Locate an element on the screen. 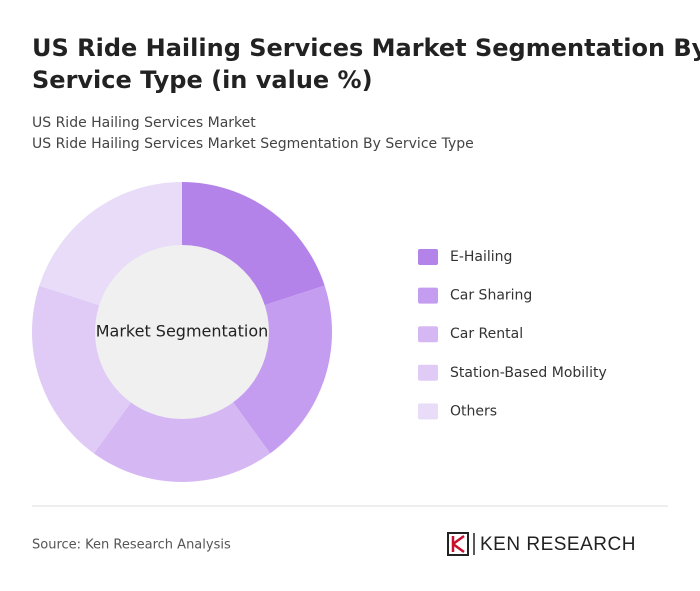 The height and width of the screenshot is (591, 700). logo-icon is located at coordinates (458, 544).